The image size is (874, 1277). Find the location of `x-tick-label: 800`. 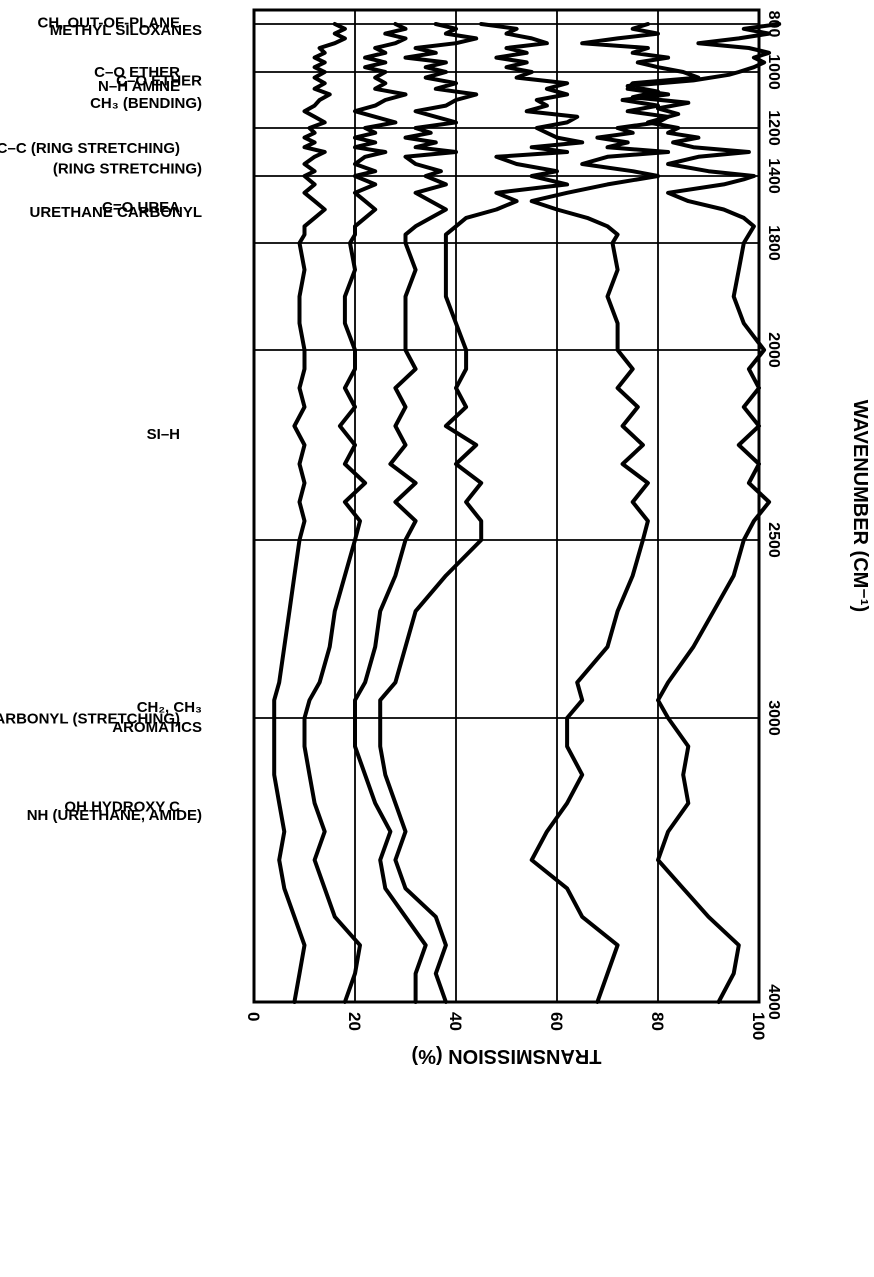

x-tick-label: 800 is located at coordinates (773, 24).